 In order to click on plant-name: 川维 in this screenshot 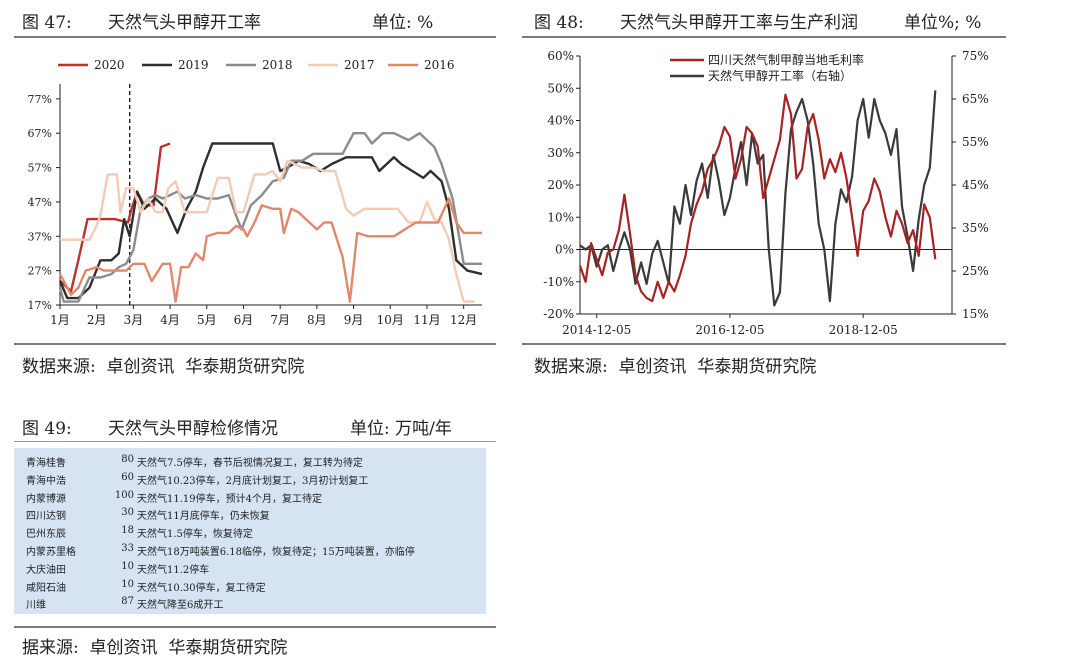, I will do `click(36, 606)`.